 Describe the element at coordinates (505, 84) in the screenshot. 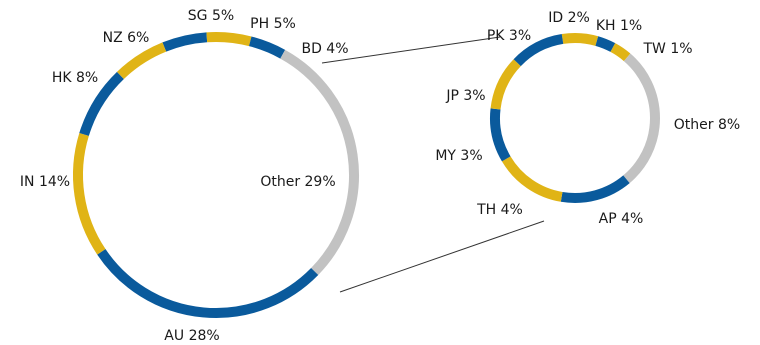

I see `ring-1-segment-jp` at that location.